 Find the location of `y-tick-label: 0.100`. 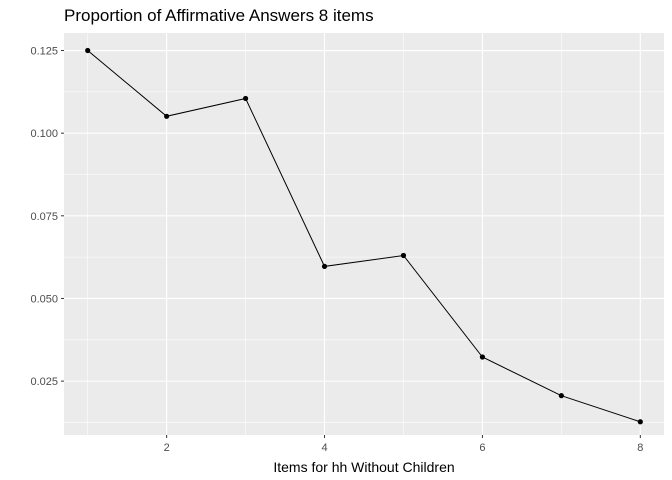

y-tick-label: 0.100 is located at coordinates (44, 134).